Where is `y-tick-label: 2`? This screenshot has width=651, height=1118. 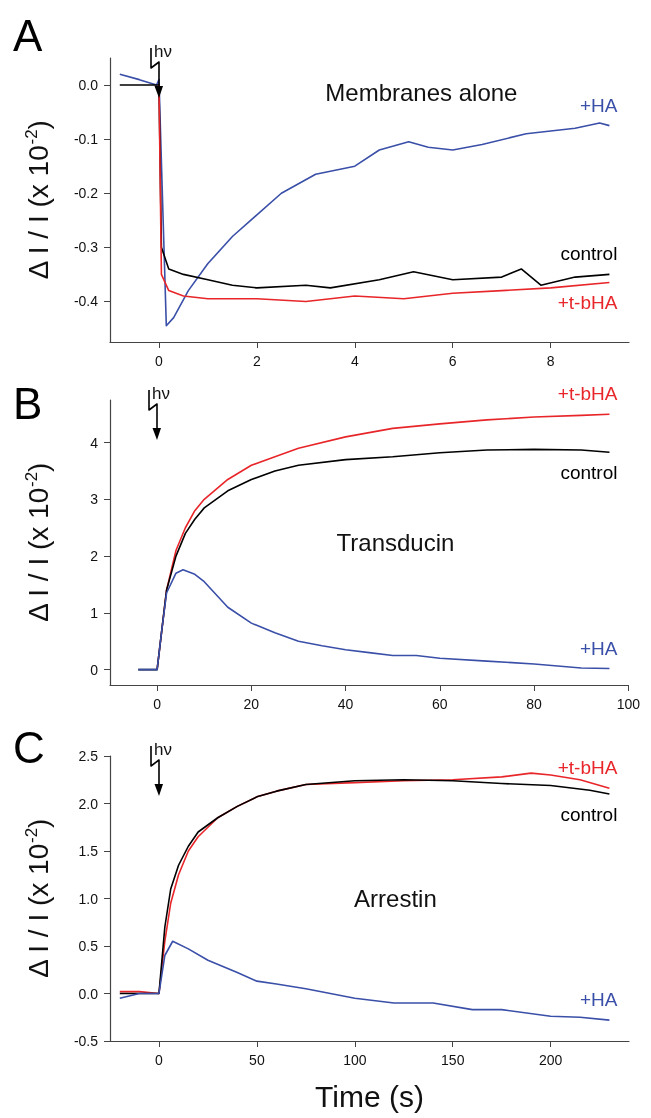 y-tick-label: 2 is located at coordinates (94, 556).